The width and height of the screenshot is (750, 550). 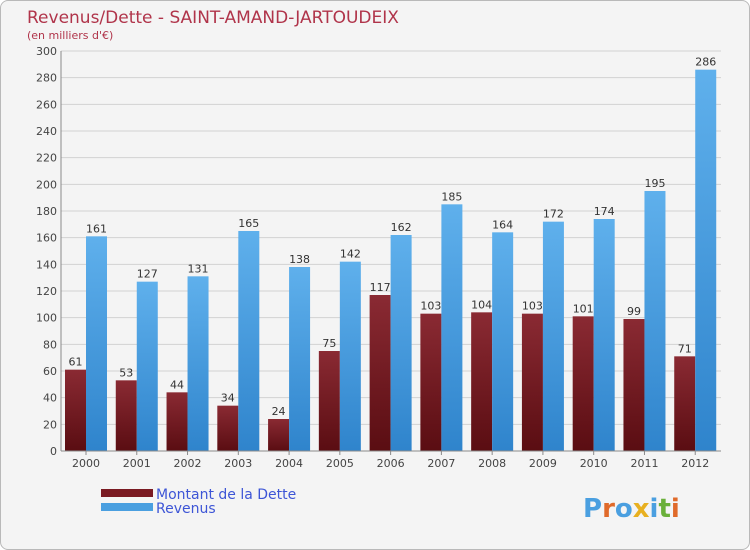 What do you see at coordinates (299, 259) in the screenshot?
I see `value-label: 138` at bounding box center [299, 259].